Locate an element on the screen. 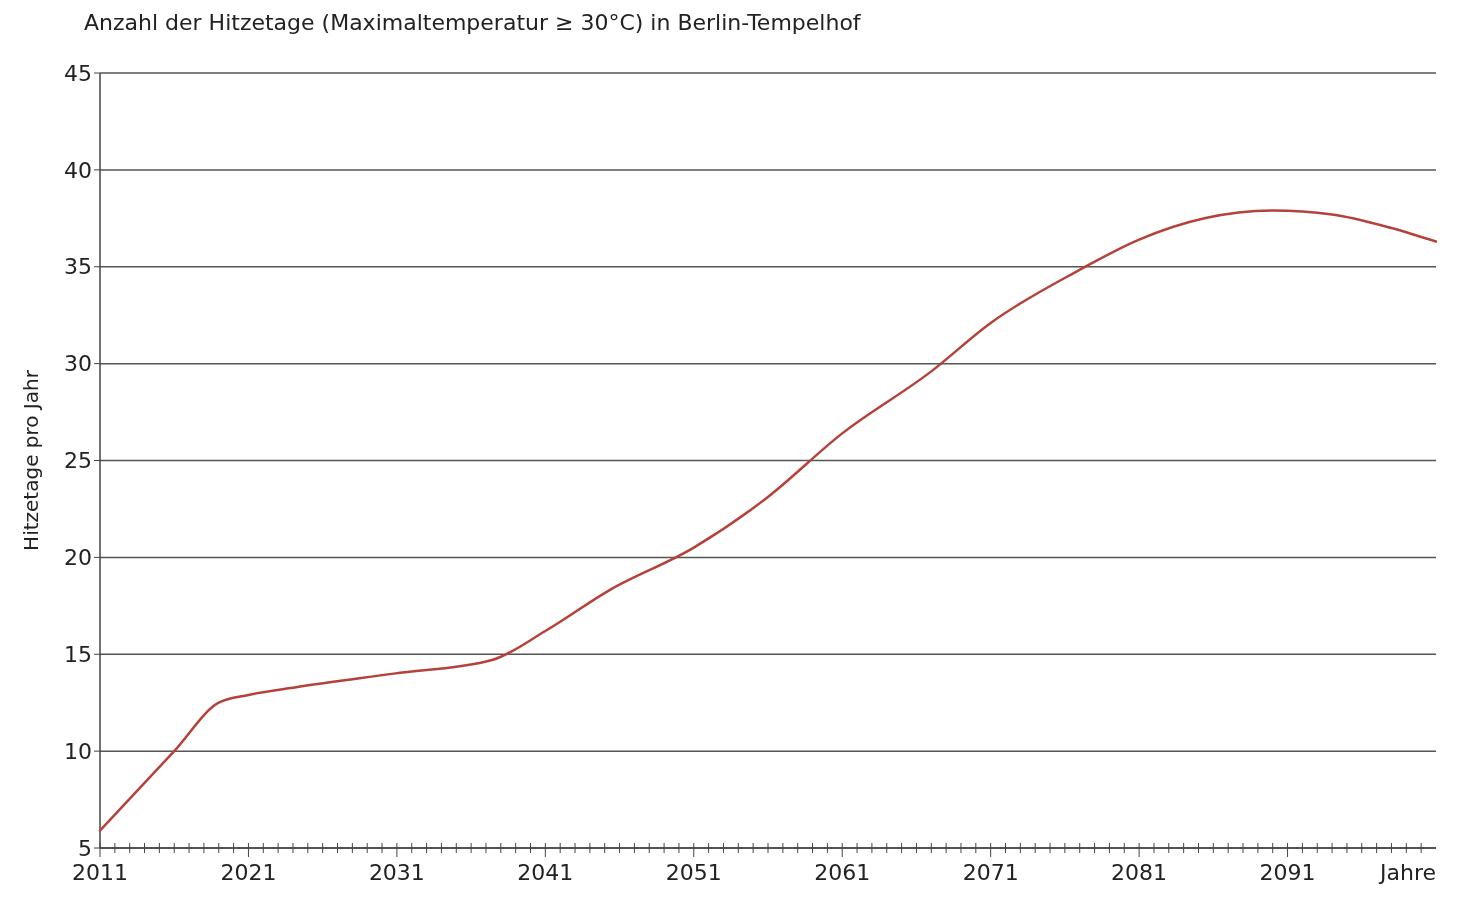  y-tick-label: 35 is located at coordinates (78, 267).